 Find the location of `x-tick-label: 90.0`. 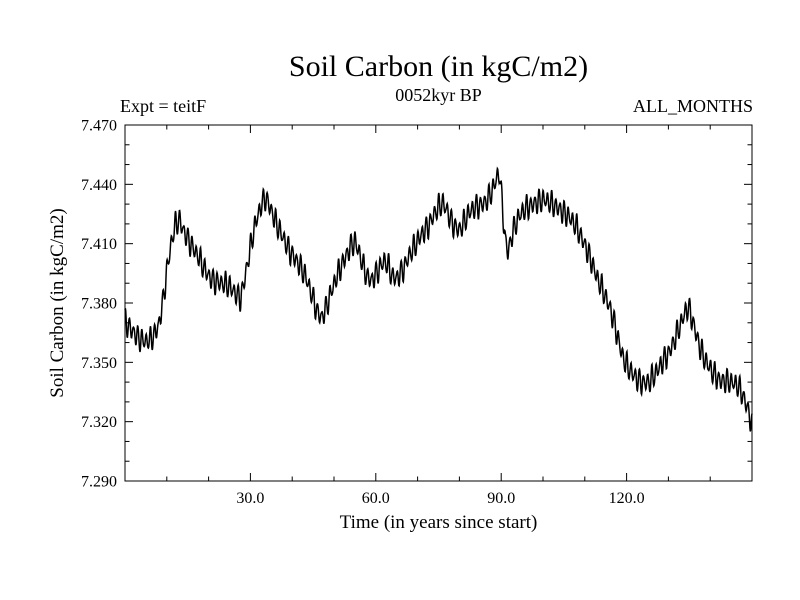

x-tick-label: 90.0 is located at coordinates (501, 498).